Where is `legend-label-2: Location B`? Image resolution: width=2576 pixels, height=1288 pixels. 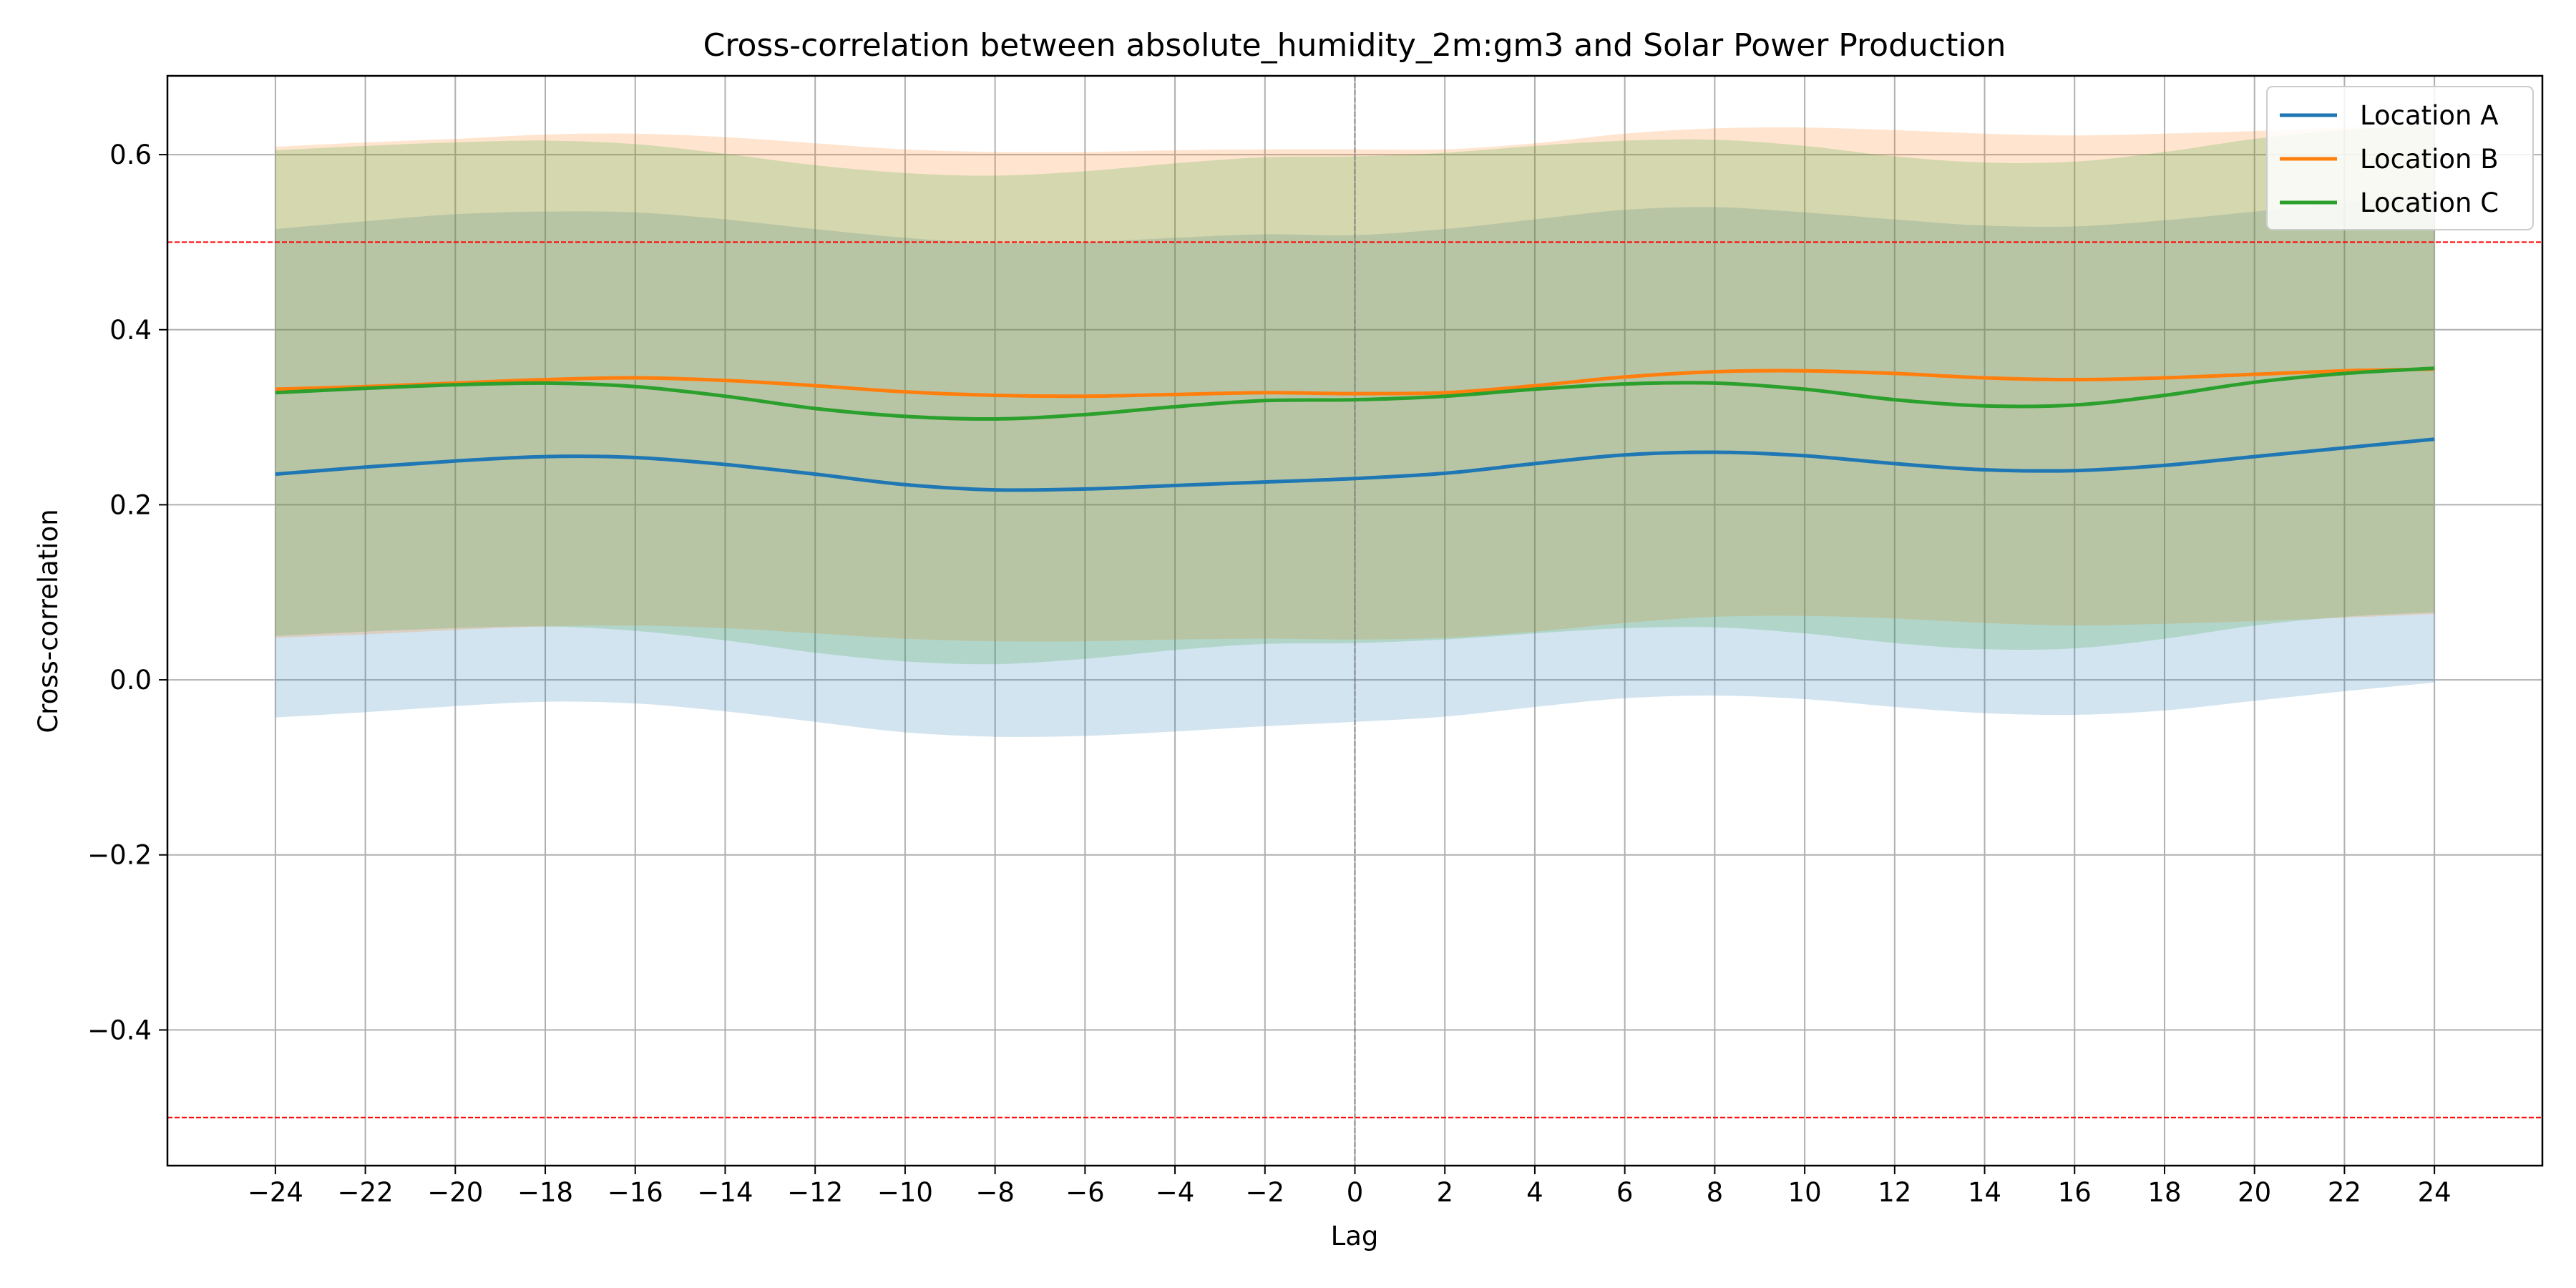
legend-label-2: Location B is located at coordinates (2429, 159).